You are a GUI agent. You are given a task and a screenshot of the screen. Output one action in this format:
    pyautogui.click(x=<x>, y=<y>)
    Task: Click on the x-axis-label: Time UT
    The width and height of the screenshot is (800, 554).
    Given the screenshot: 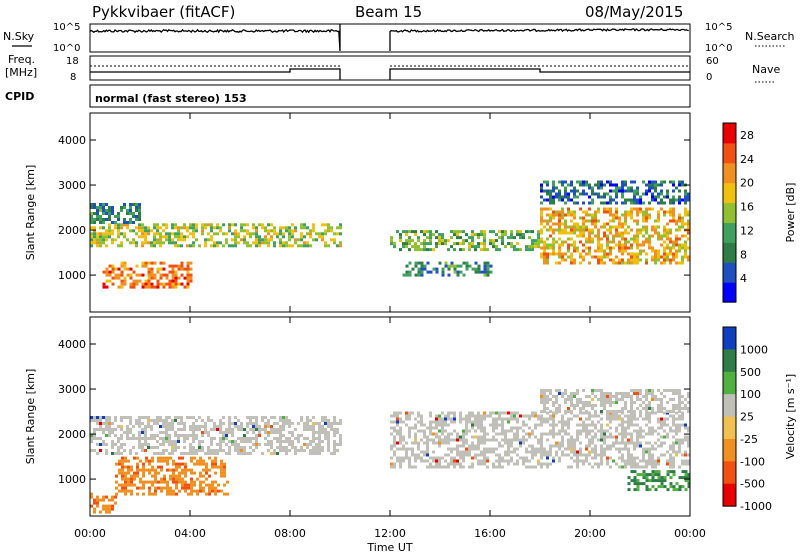 What is the action you would take?
    pyautogui.click(x=389, y=547)
    